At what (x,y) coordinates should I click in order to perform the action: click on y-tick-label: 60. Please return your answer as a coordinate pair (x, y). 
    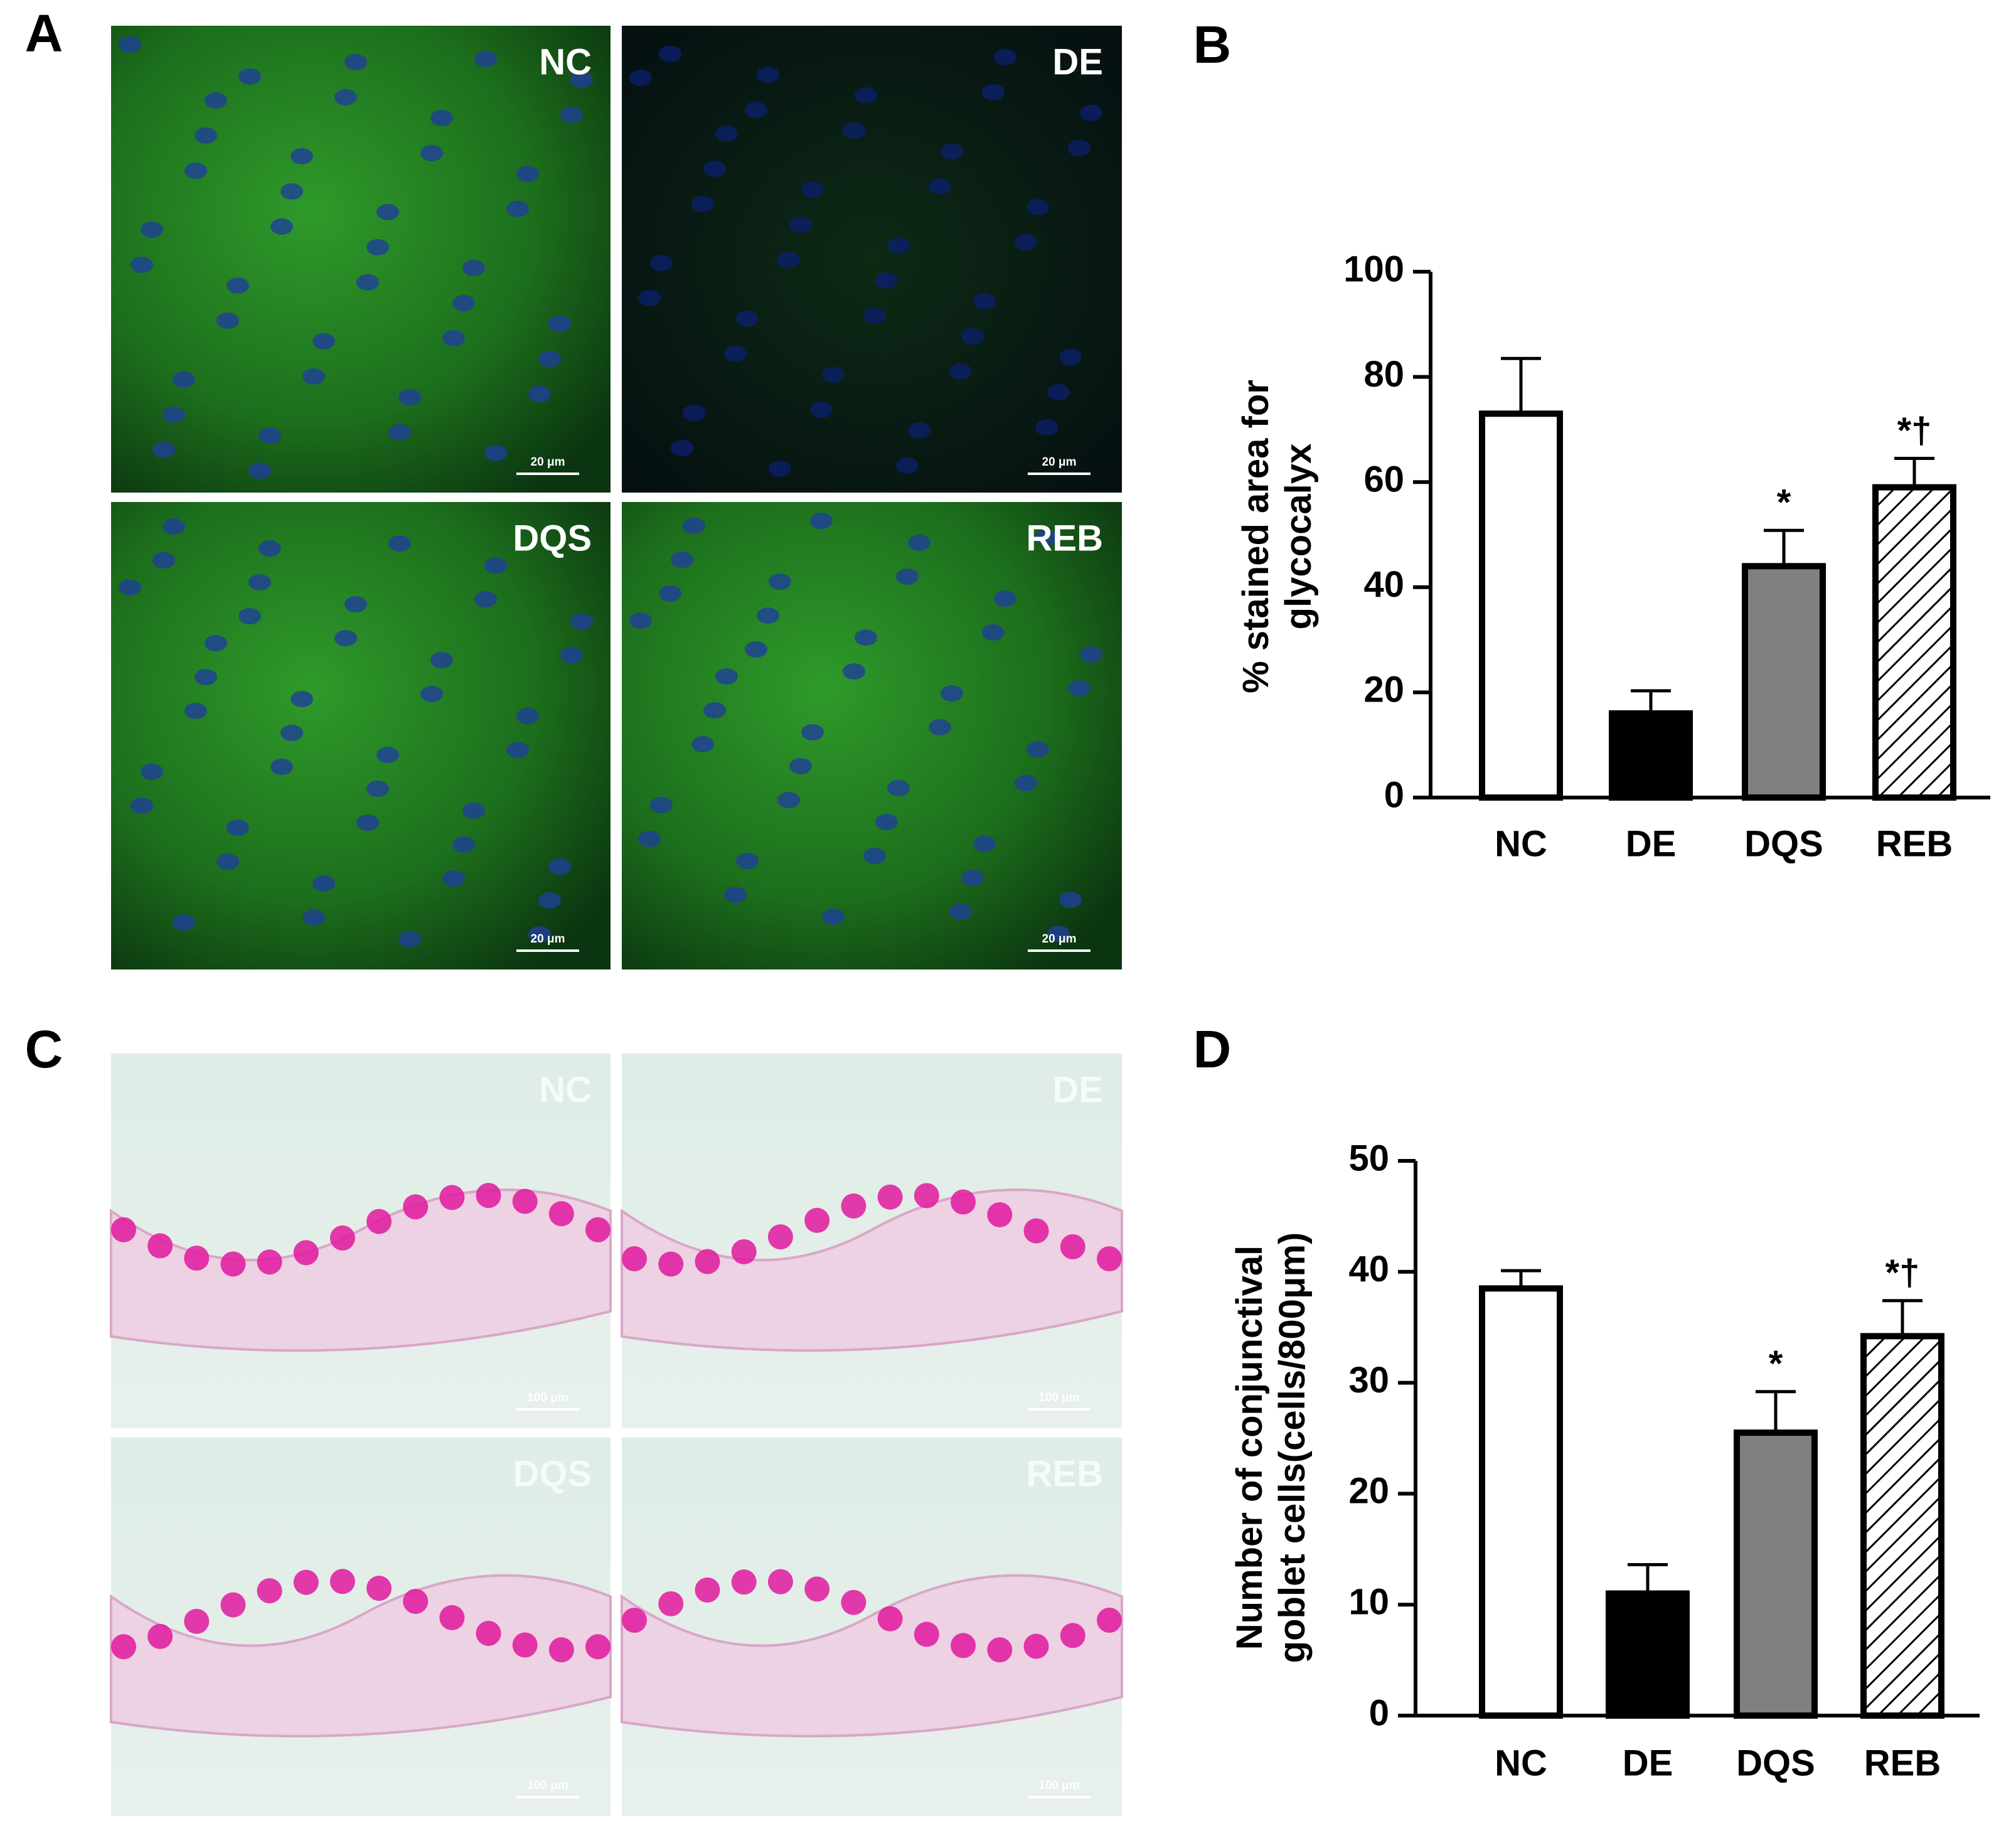
    Looking at the image, I should click on (1383, 479).